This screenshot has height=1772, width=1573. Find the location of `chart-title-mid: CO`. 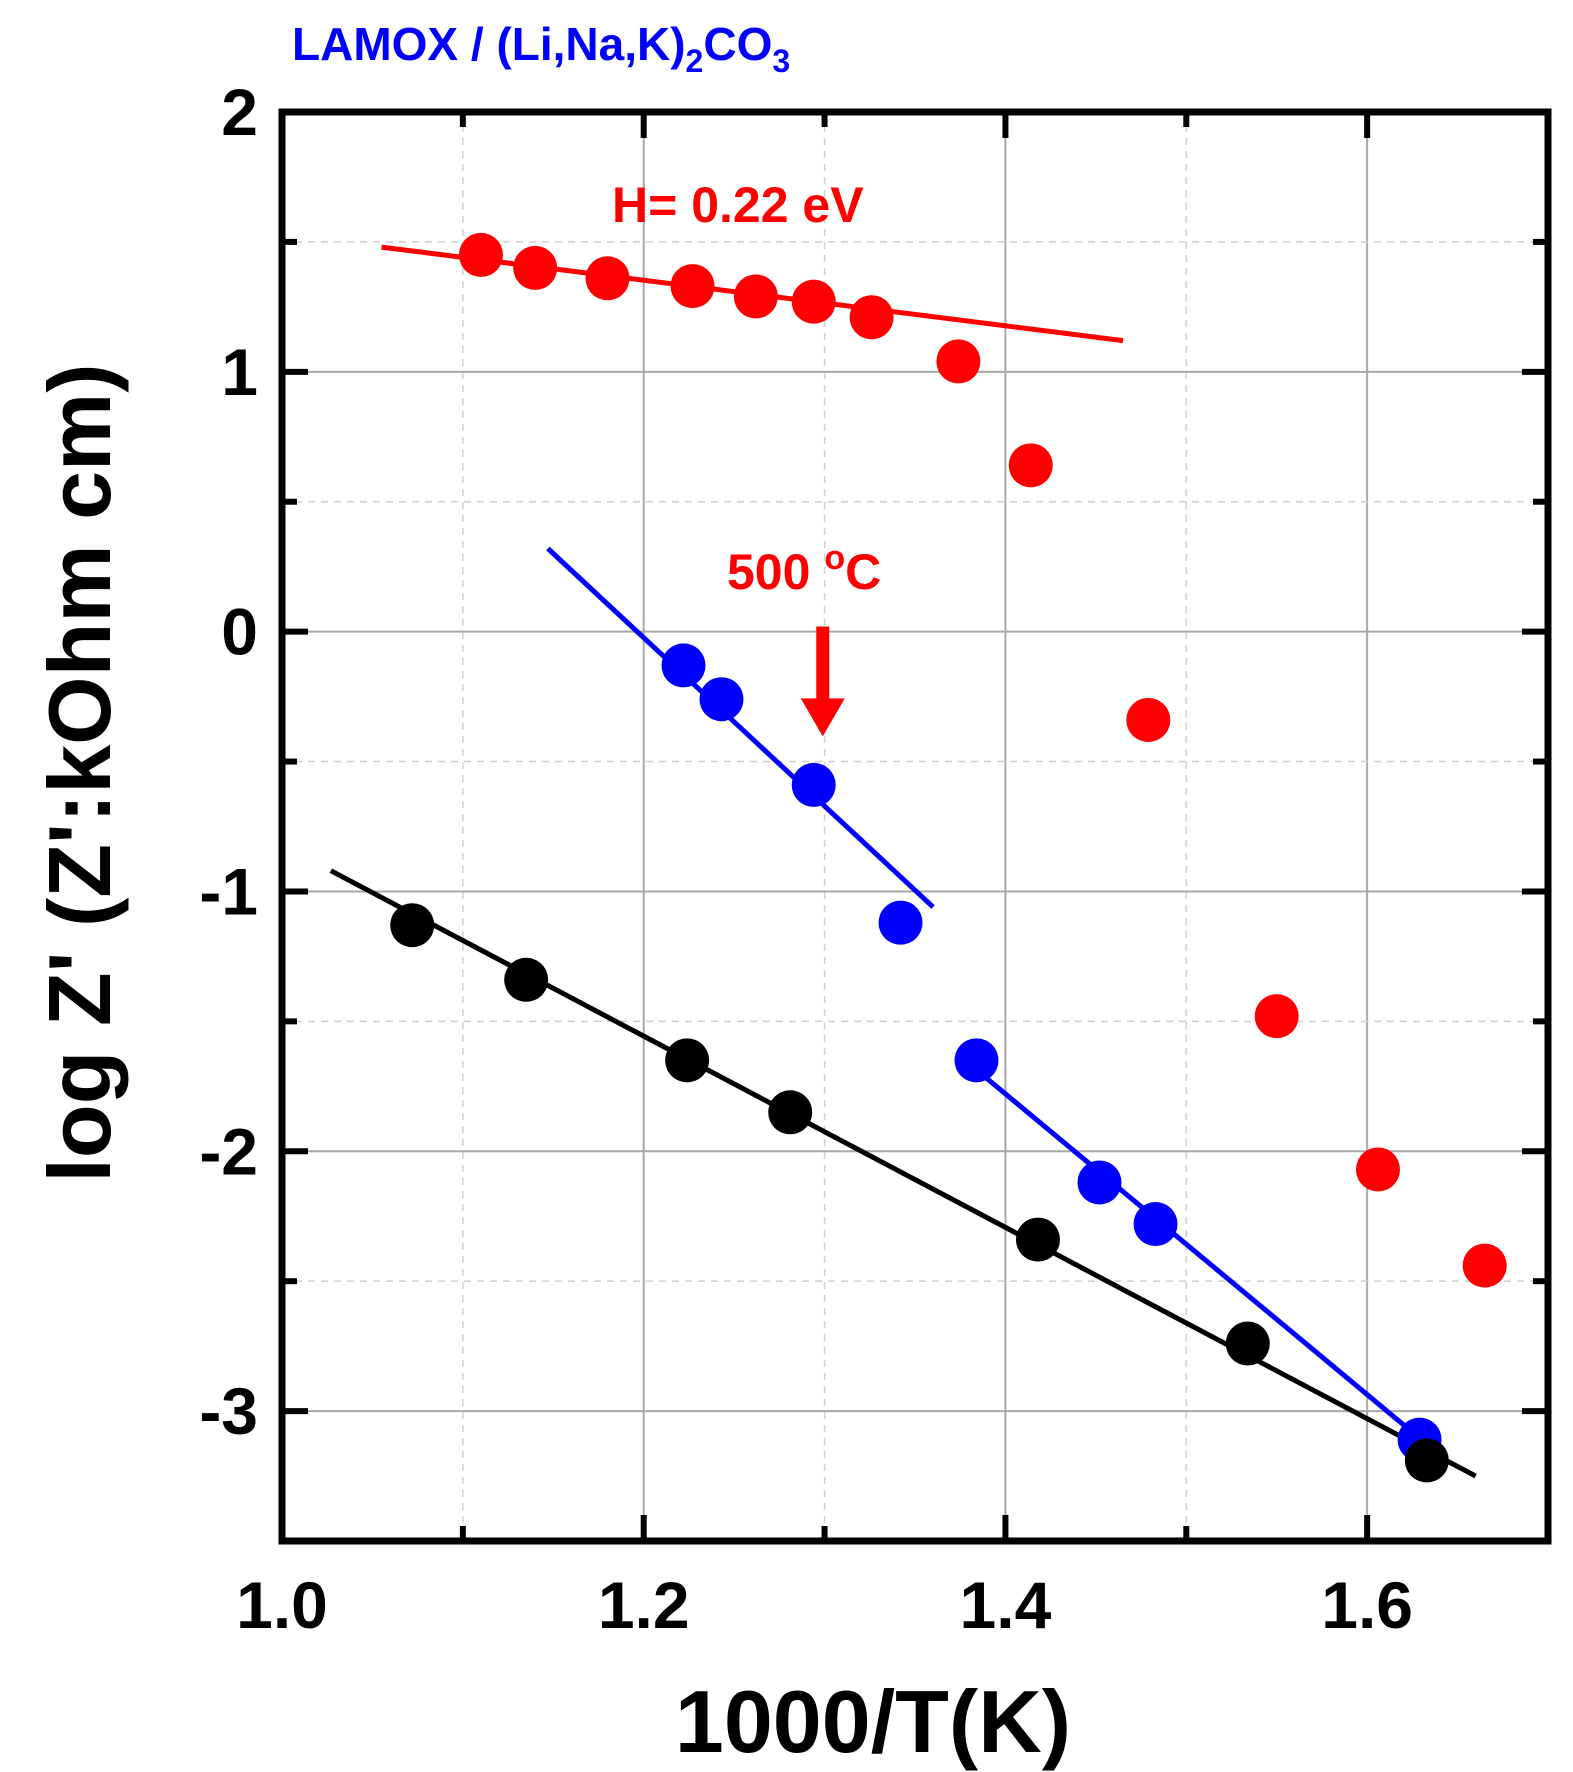

chart-title-mid: CO is located at coordinates (737, 44).